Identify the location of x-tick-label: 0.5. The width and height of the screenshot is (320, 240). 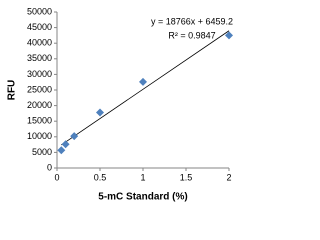
(100, 177).